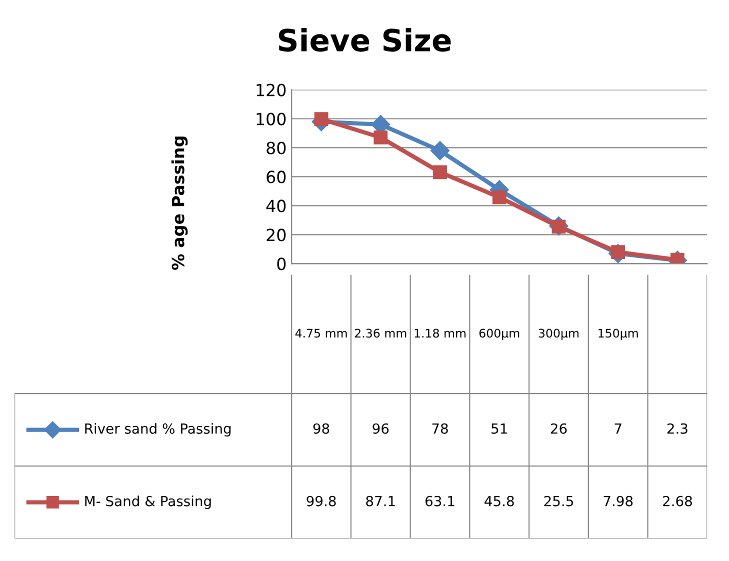 The width and height of the screenshot is (729, 561). What do you see at coordinates (558, 428) in the screenshot?
I see `data-label: 26` at bounding box center [558, 428].